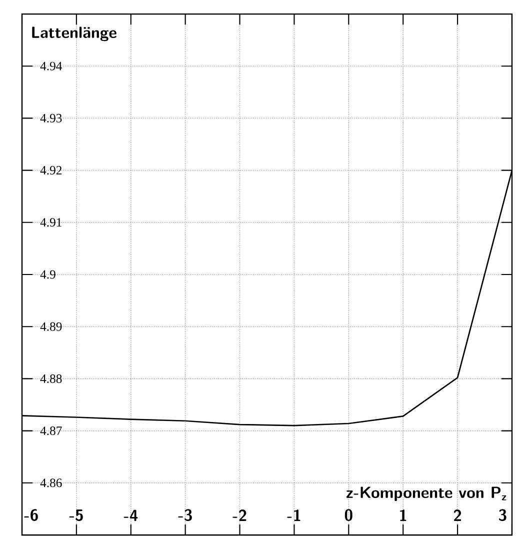 The width and height of the screenshot is (532, 536). I want to click on y-tick-label: 4.91, so click(51, 222).